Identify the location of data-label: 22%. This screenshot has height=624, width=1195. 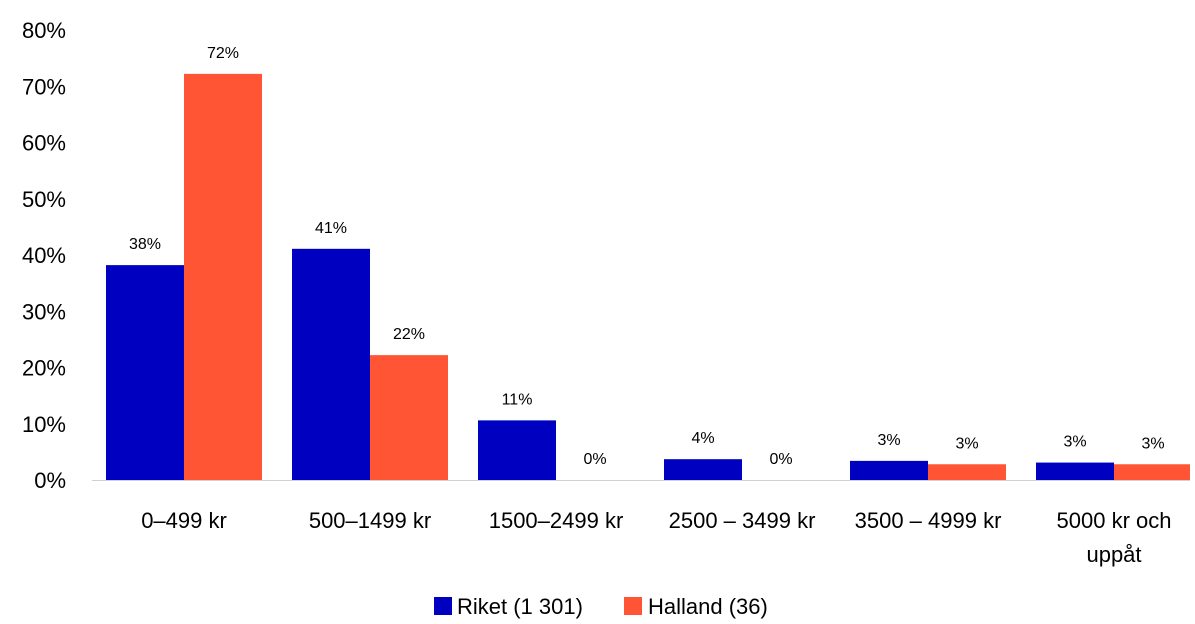
(409, 334).